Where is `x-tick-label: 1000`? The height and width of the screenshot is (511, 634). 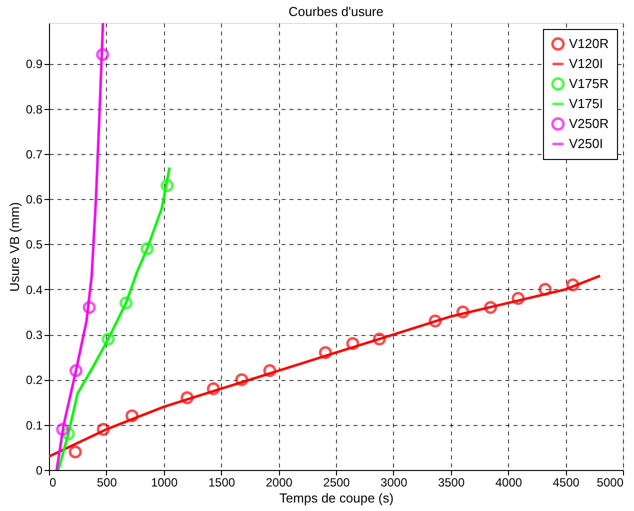 x-tick-label: 1000 is located at coordinates (164, 483).